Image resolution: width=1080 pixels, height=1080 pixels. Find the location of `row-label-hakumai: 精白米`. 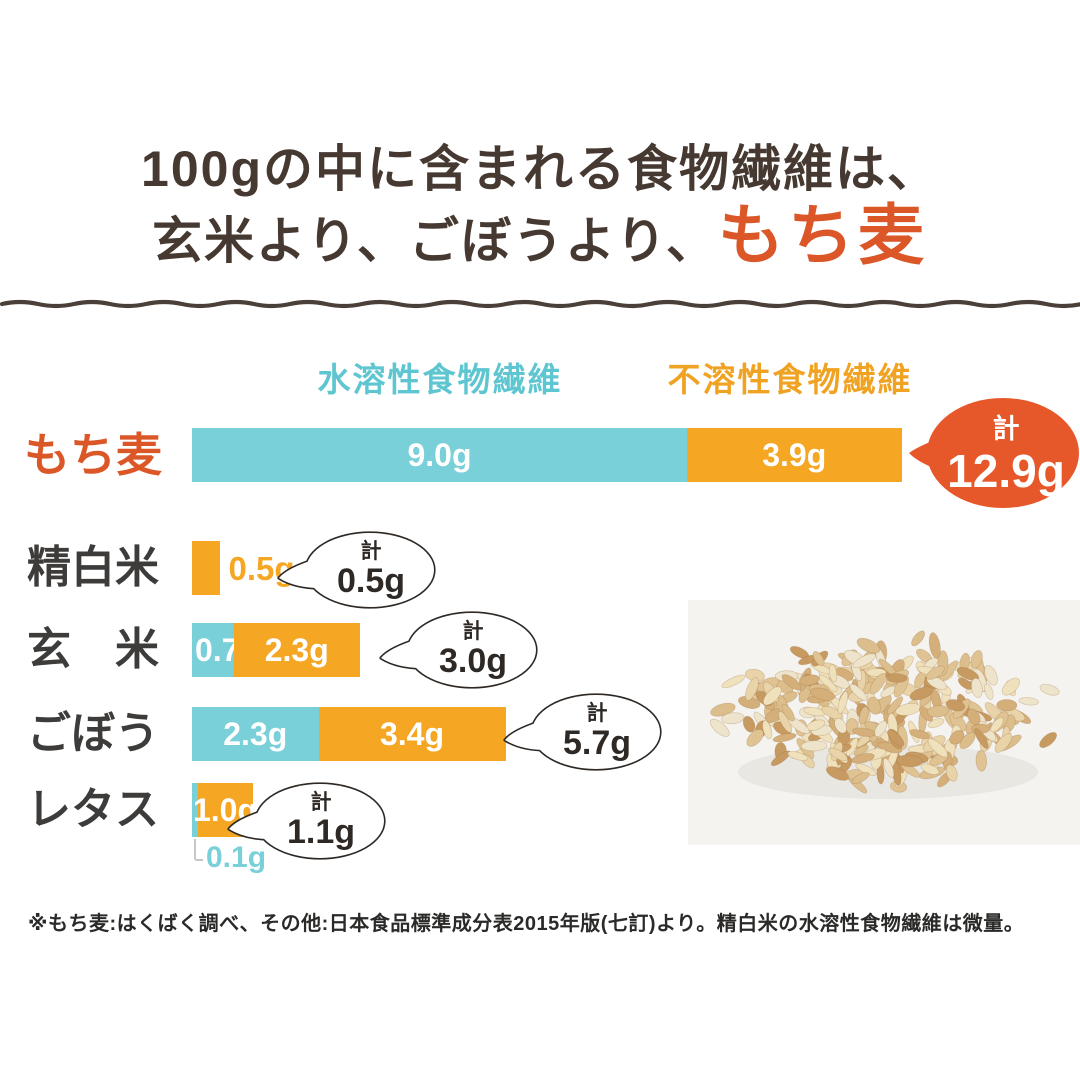

row-label-hakumai: 精白米 is located at coordinates (93, 567).